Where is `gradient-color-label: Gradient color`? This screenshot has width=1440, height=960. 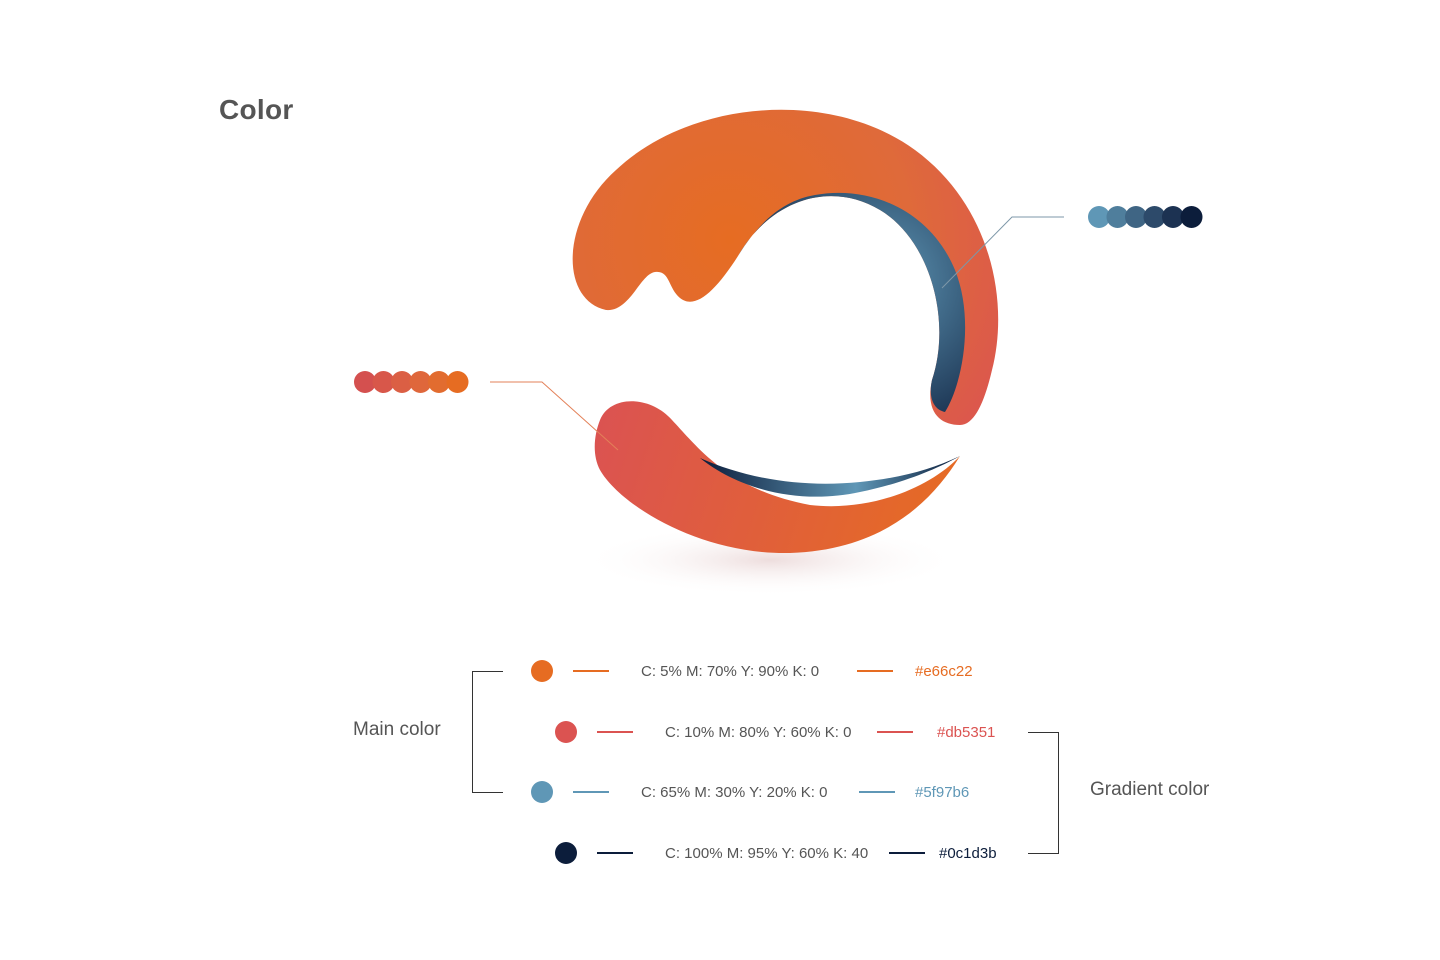 gradient-color-label: Gradient color is located at coordinates (1150, 789).